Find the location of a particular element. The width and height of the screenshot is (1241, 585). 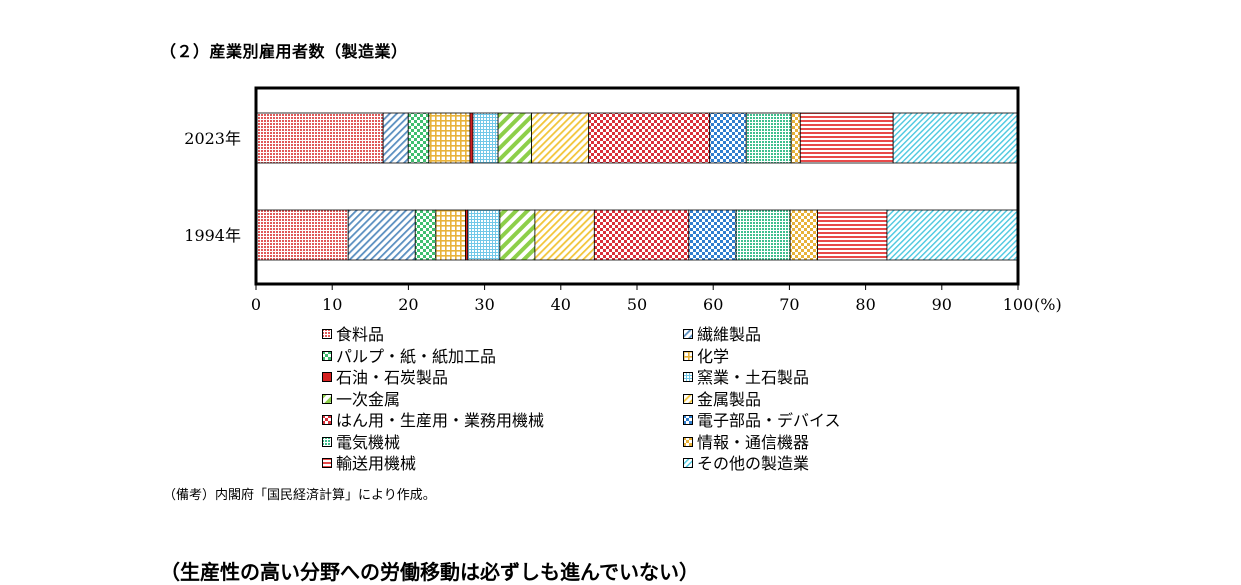

legend-item: 繊維製品 is located at coordinates (722, 334).